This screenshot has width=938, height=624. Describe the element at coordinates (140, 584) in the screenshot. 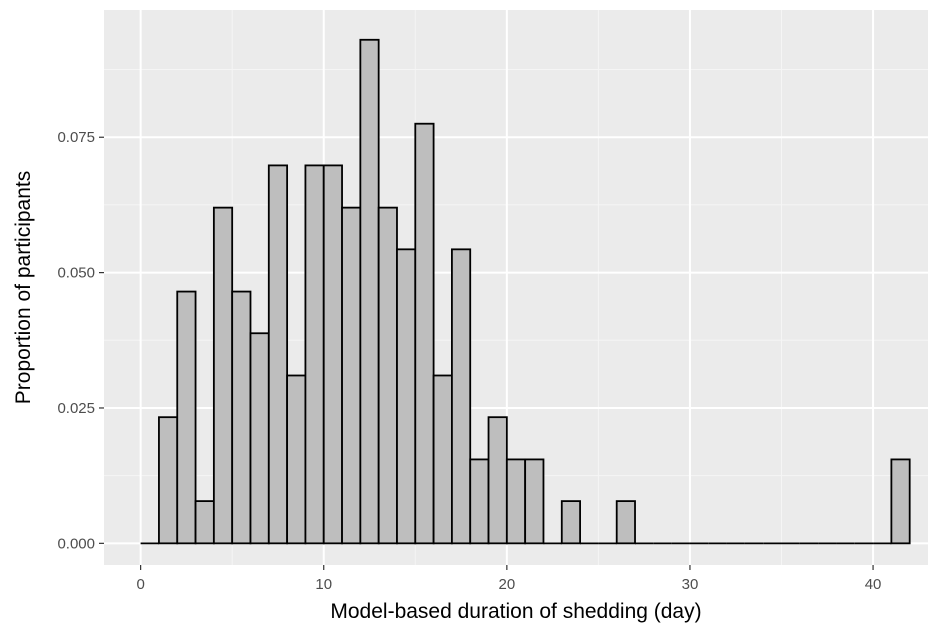

I see `x-tick-label: 0` at that location.